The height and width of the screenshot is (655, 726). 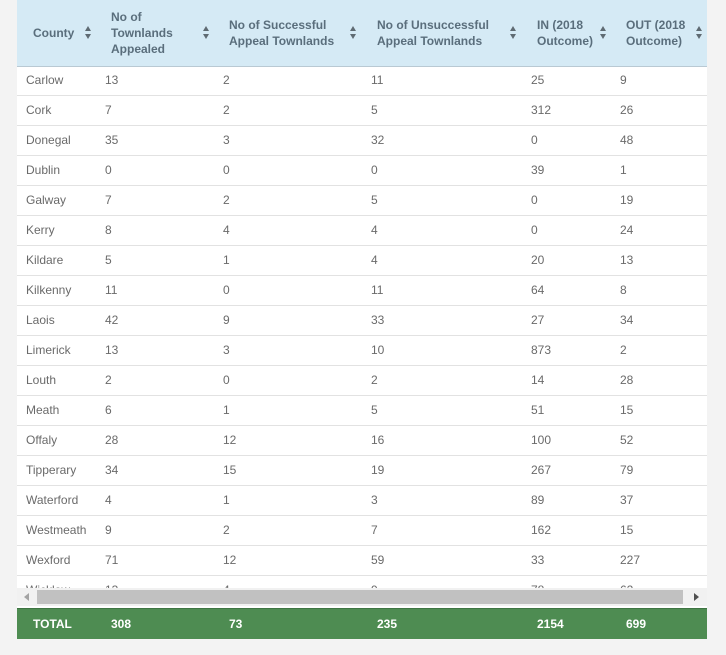 I want to click on scroll-left-arrow-icon, so click(x=26, y=597).